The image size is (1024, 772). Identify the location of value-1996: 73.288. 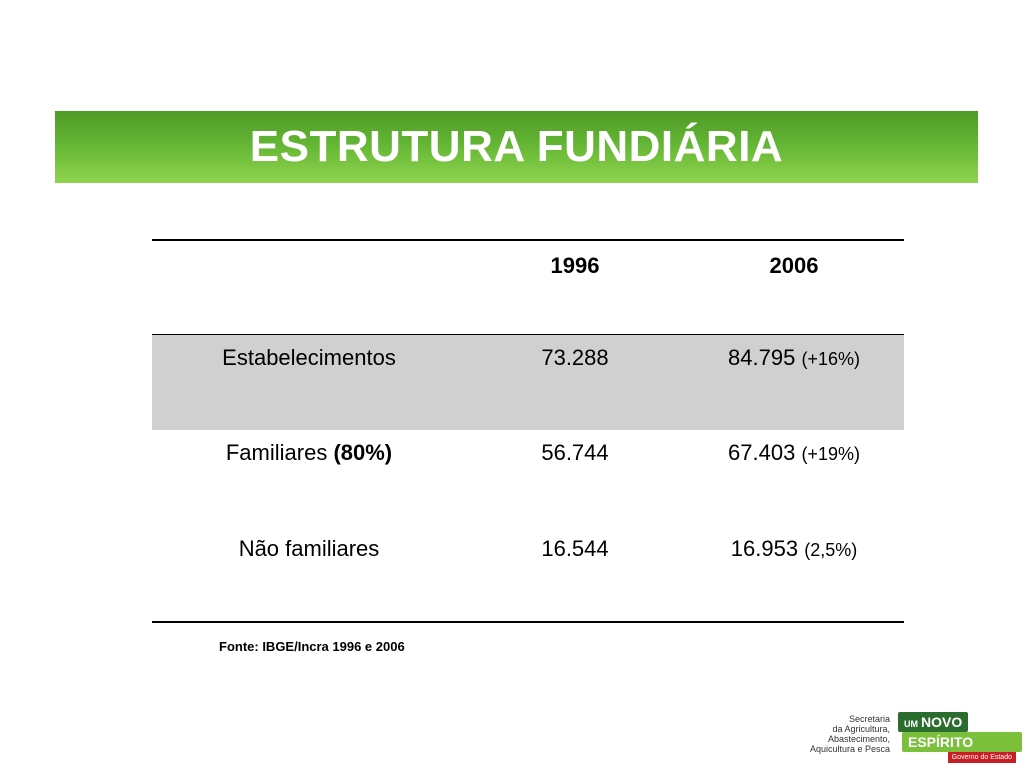
(575, 382).